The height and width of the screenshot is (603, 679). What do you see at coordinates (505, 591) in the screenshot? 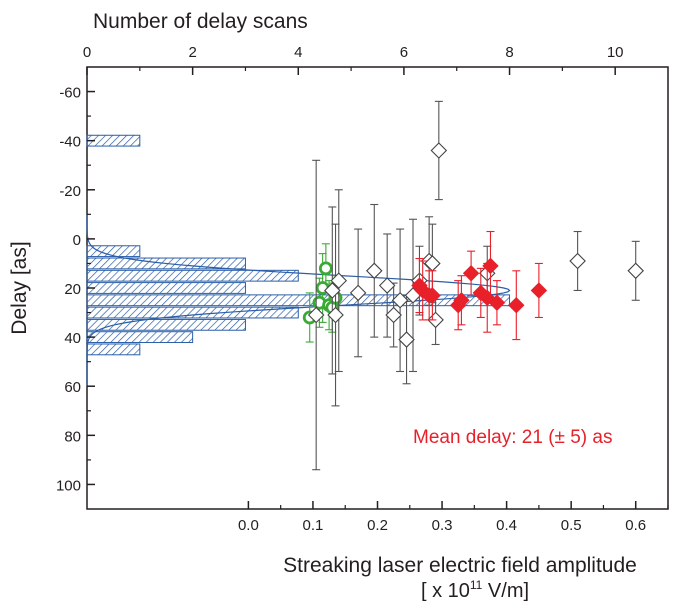
I see `bottom-axis-title-suffix: V/m]` at bounding box center [505, 591].